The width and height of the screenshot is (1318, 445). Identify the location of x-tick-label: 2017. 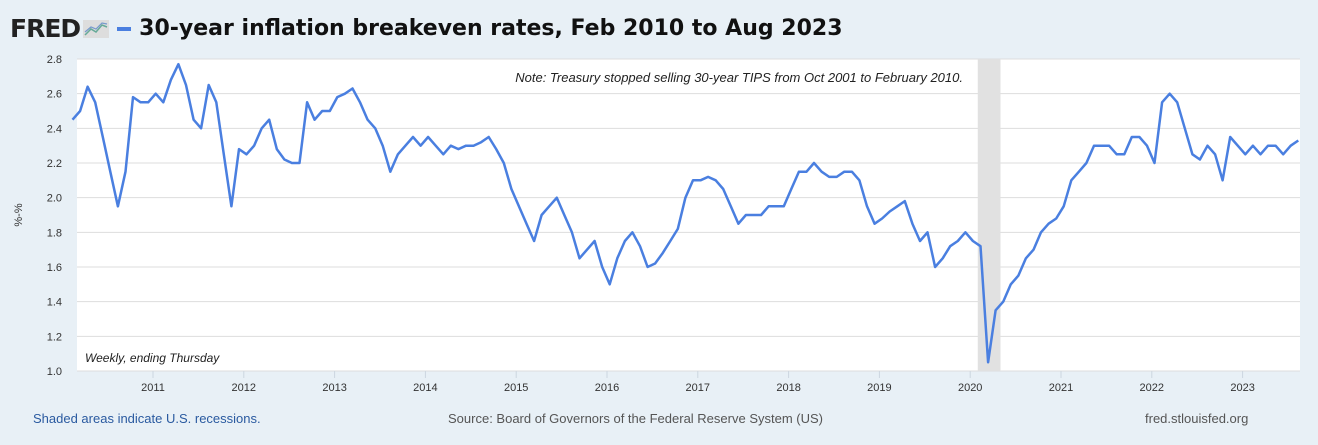
(698, 388).